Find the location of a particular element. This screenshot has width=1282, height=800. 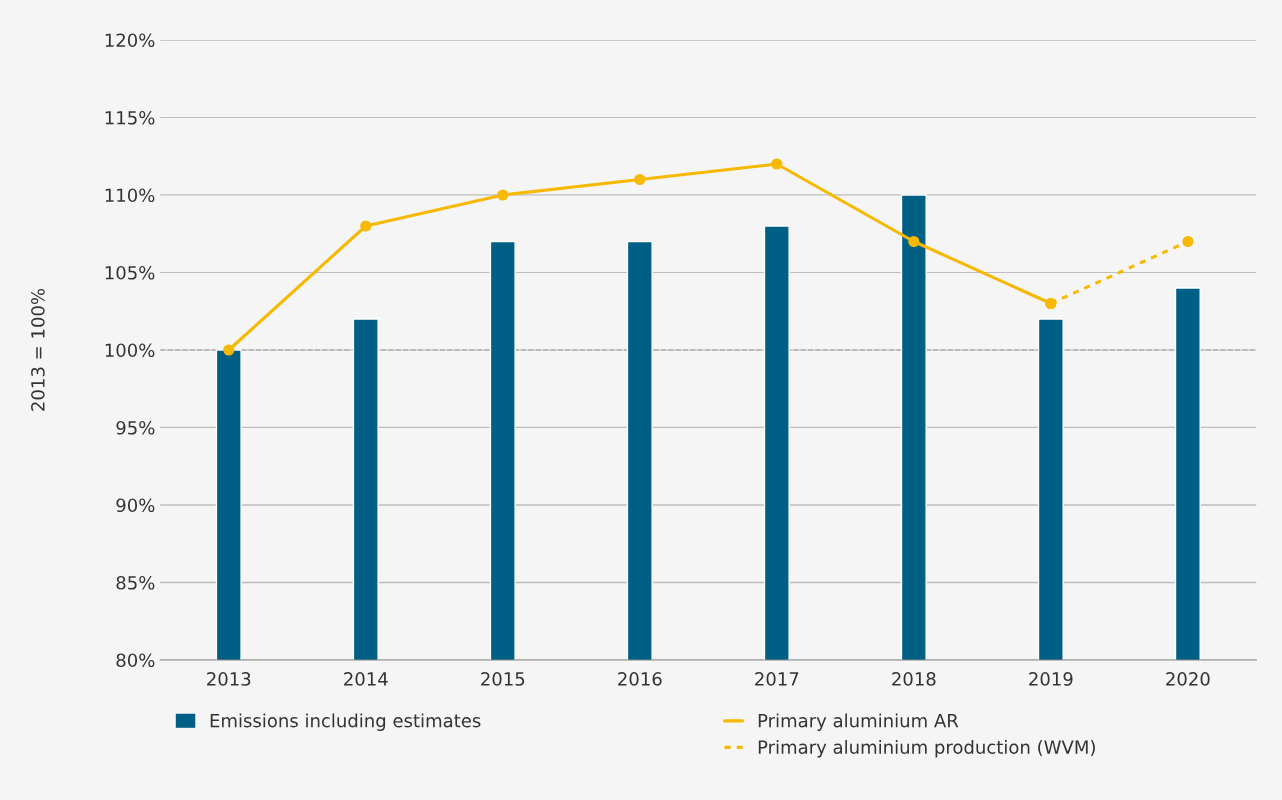

x-tick-label: 2016 is located at coordinates (640, 679).